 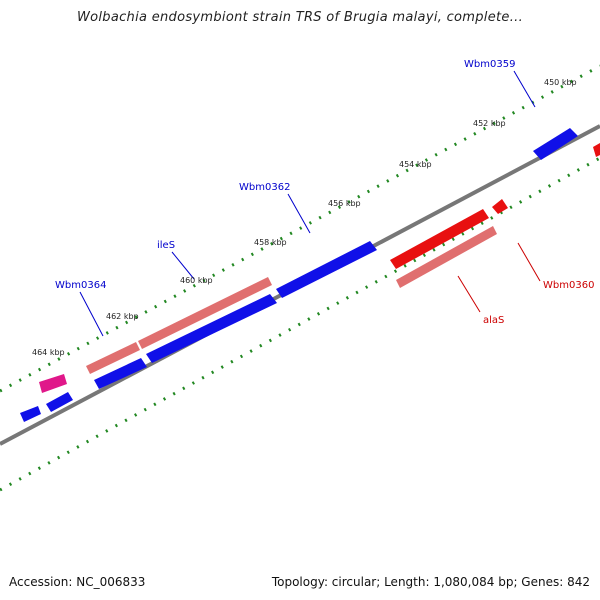 What do you see at coordinates (568, 285) in the screenshot?
I see `gene-label: Wbm0360` at bounding box center [568, 285].